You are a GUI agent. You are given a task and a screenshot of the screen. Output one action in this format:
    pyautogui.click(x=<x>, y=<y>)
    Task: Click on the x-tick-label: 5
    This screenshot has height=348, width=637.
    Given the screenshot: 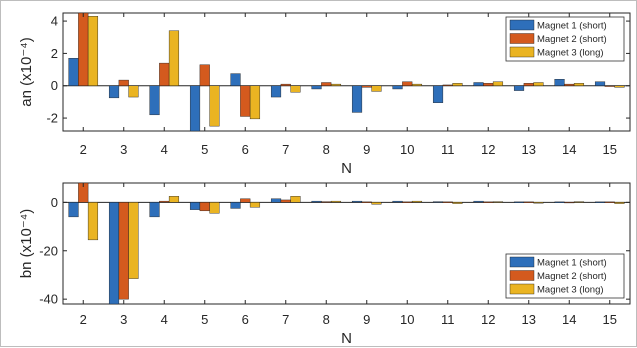 What is the action you would take?
    pyautogui.click(x=204, y=319)
    